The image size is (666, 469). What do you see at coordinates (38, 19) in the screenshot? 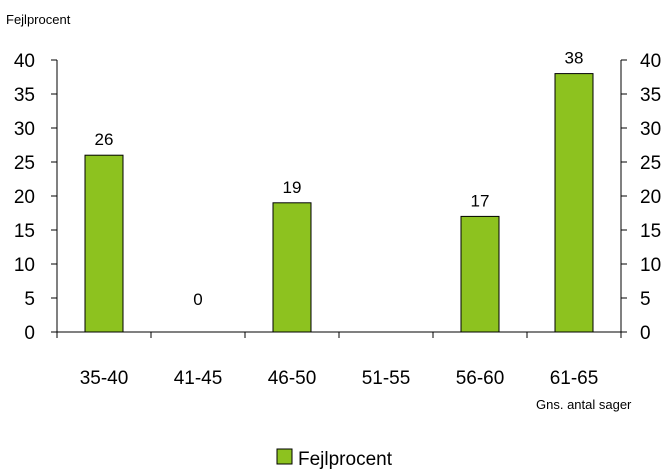
I see `y-axis-title: Fejlprocent` at bounding box center [38, 19].